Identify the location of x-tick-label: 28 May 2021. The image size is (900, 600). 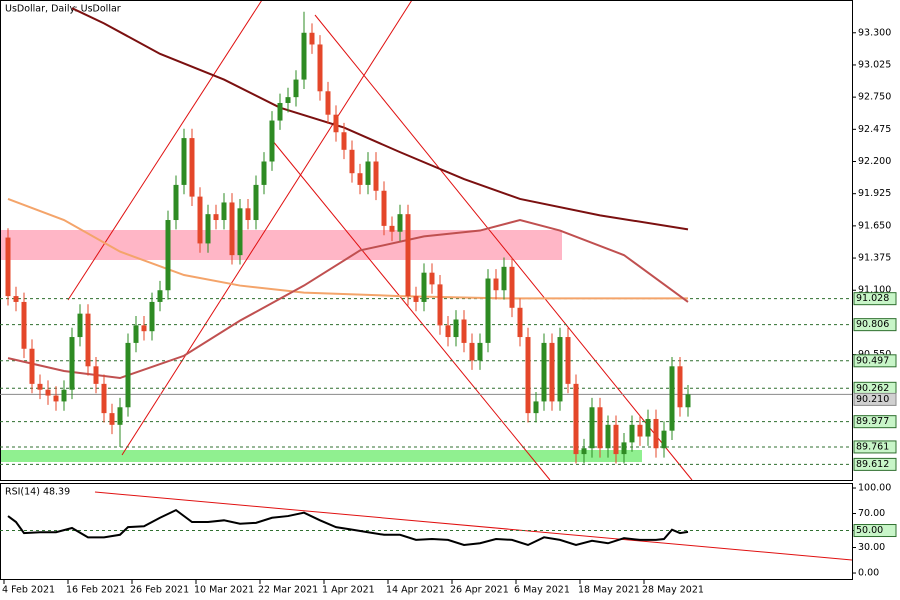
(673, 590).